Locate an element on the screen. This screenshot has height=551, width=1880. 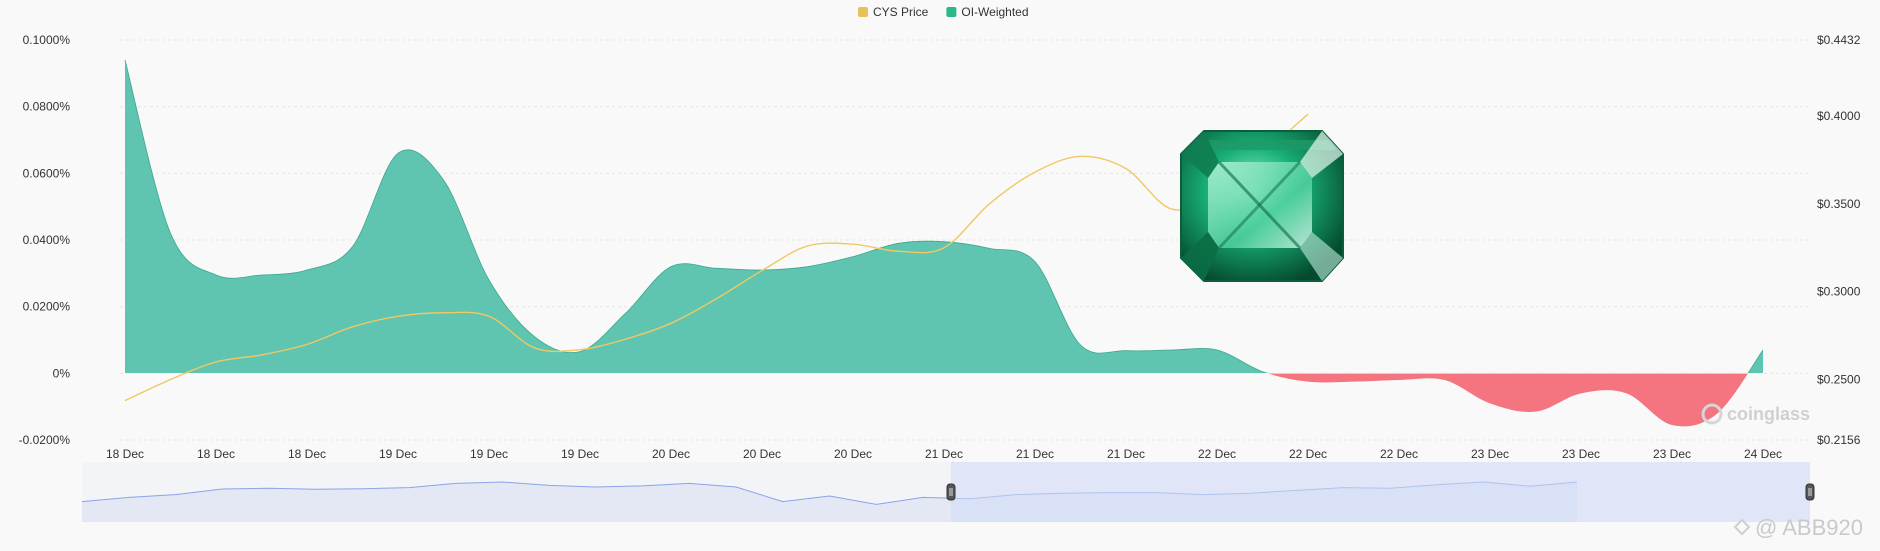
chart-legend: CYS Price OI-Weighted is located at coordinates (943, 12).